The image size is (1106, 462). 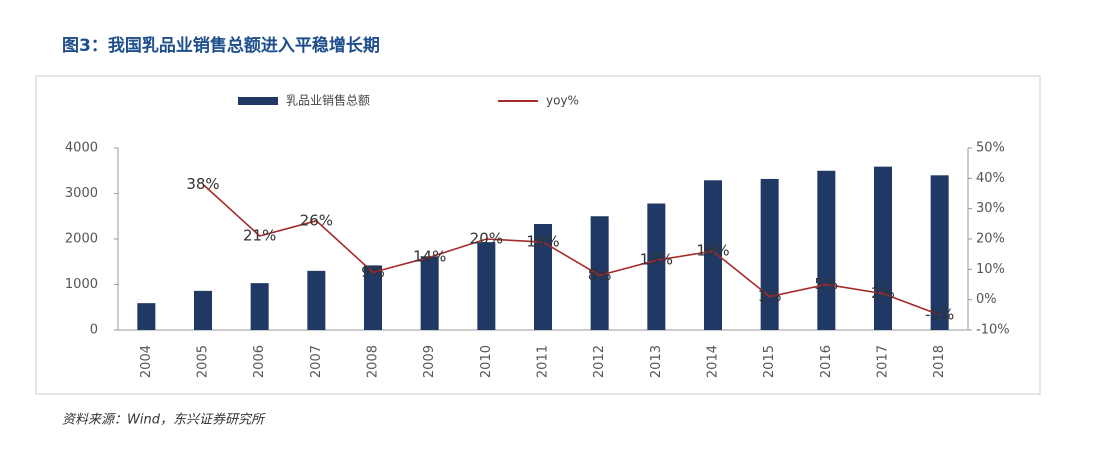 I want to click on y2-tick-label: 0%, so click(x=986, y=299).